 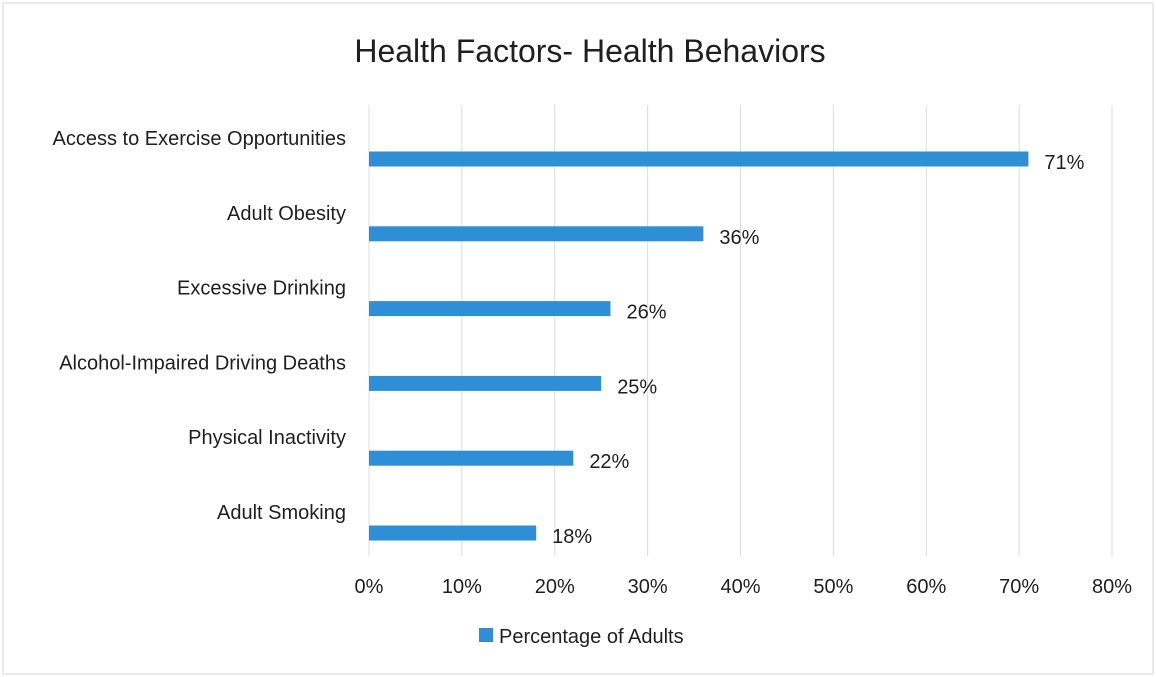 I want to click on x-tick-label: 40%, so click(x=740, y=587).